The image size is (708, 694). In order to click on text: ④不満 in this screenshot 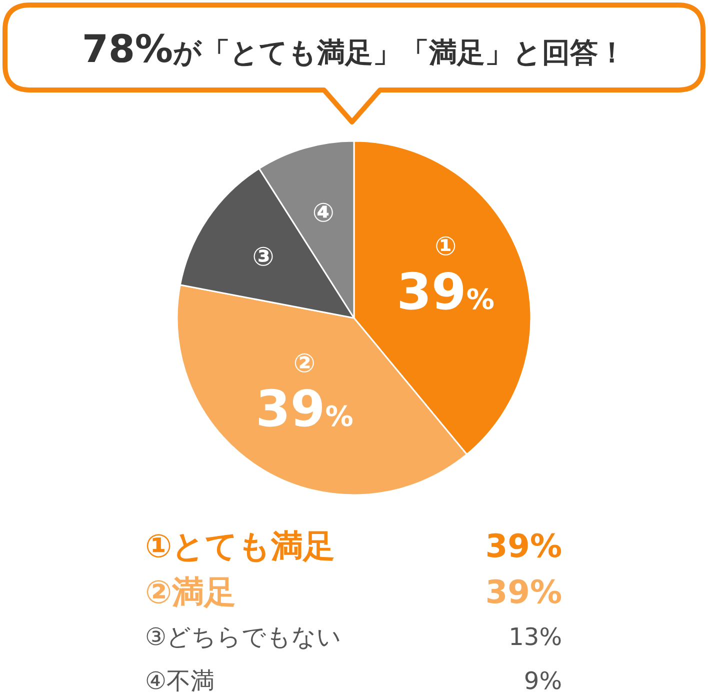, I will do `click(180, 680)`.